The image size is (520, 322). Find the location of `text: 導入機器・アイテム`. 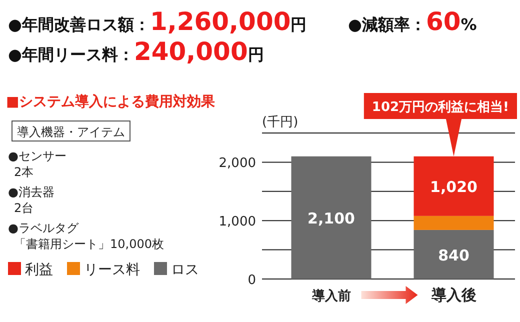

text: 導入機器・アイテム is located at coordinates (71, 132).